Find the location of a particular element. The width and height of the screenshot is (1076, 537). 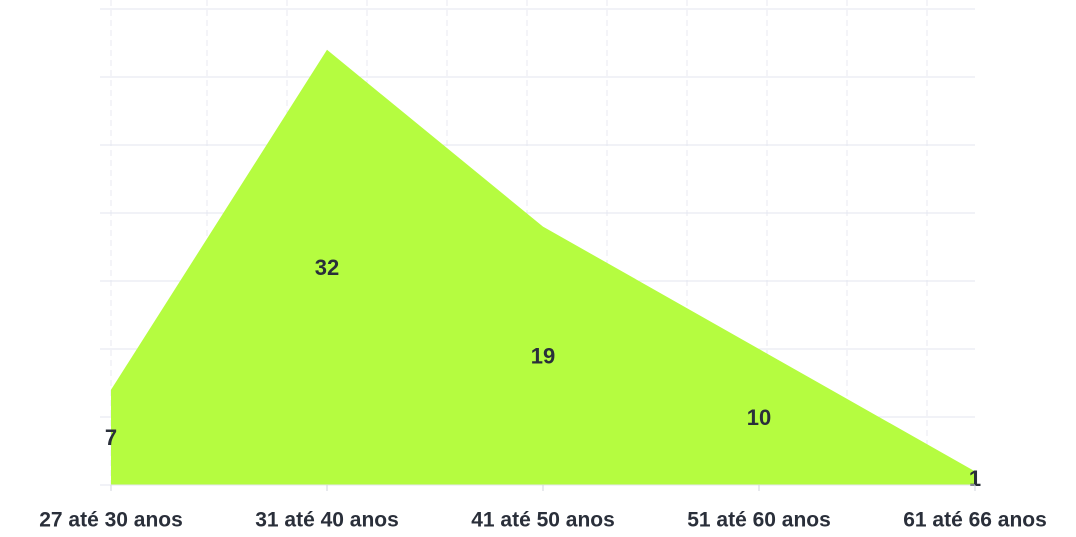

x-tick-label: 41 até 50 anos is located at coordinates (543, 520).